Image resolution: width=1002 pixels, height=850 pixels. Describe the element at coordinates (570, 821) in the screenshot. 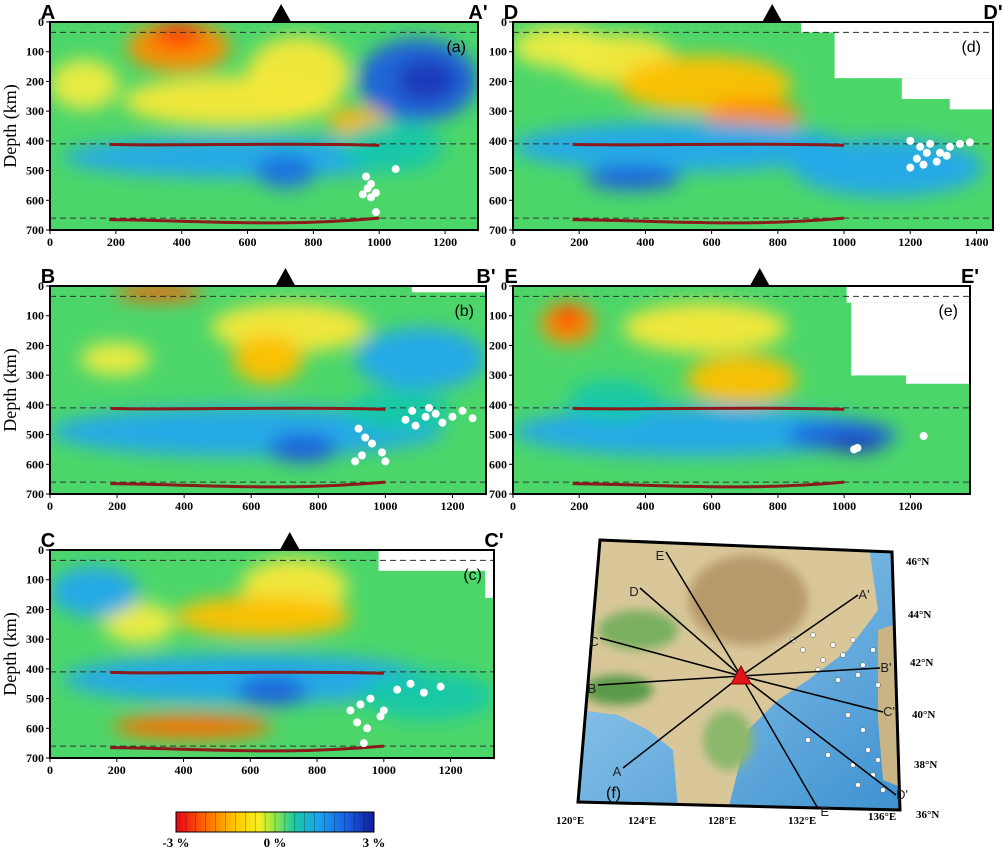

I see `longitude-label: 120°E` at that location.